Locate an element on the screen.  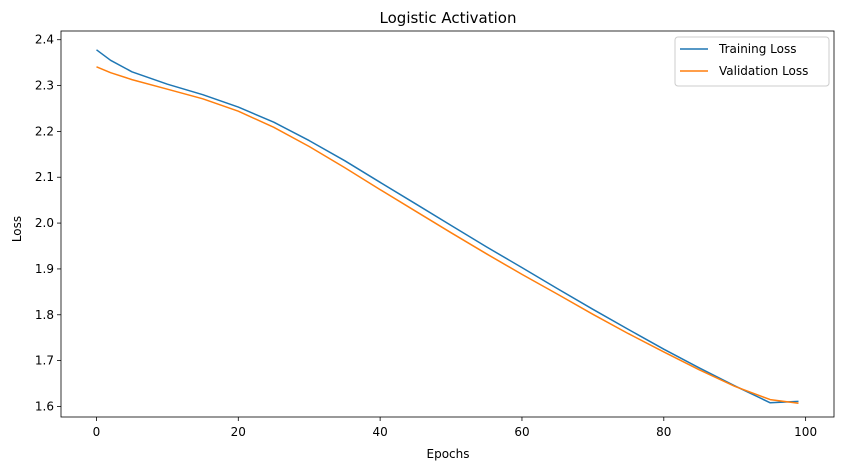
y-tick-label: 1.9 is located at coordinates (44, 269).